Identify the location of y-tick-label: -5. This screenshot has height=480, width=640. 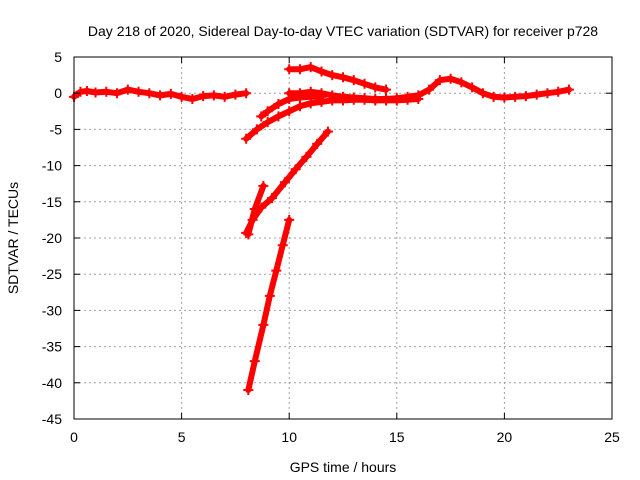
(56, 129).